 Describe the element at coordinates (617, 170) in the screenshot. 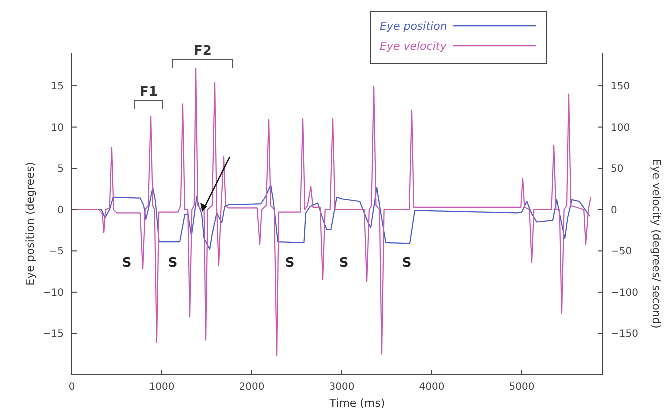

I see `y2-tick-label: 50` at that location.